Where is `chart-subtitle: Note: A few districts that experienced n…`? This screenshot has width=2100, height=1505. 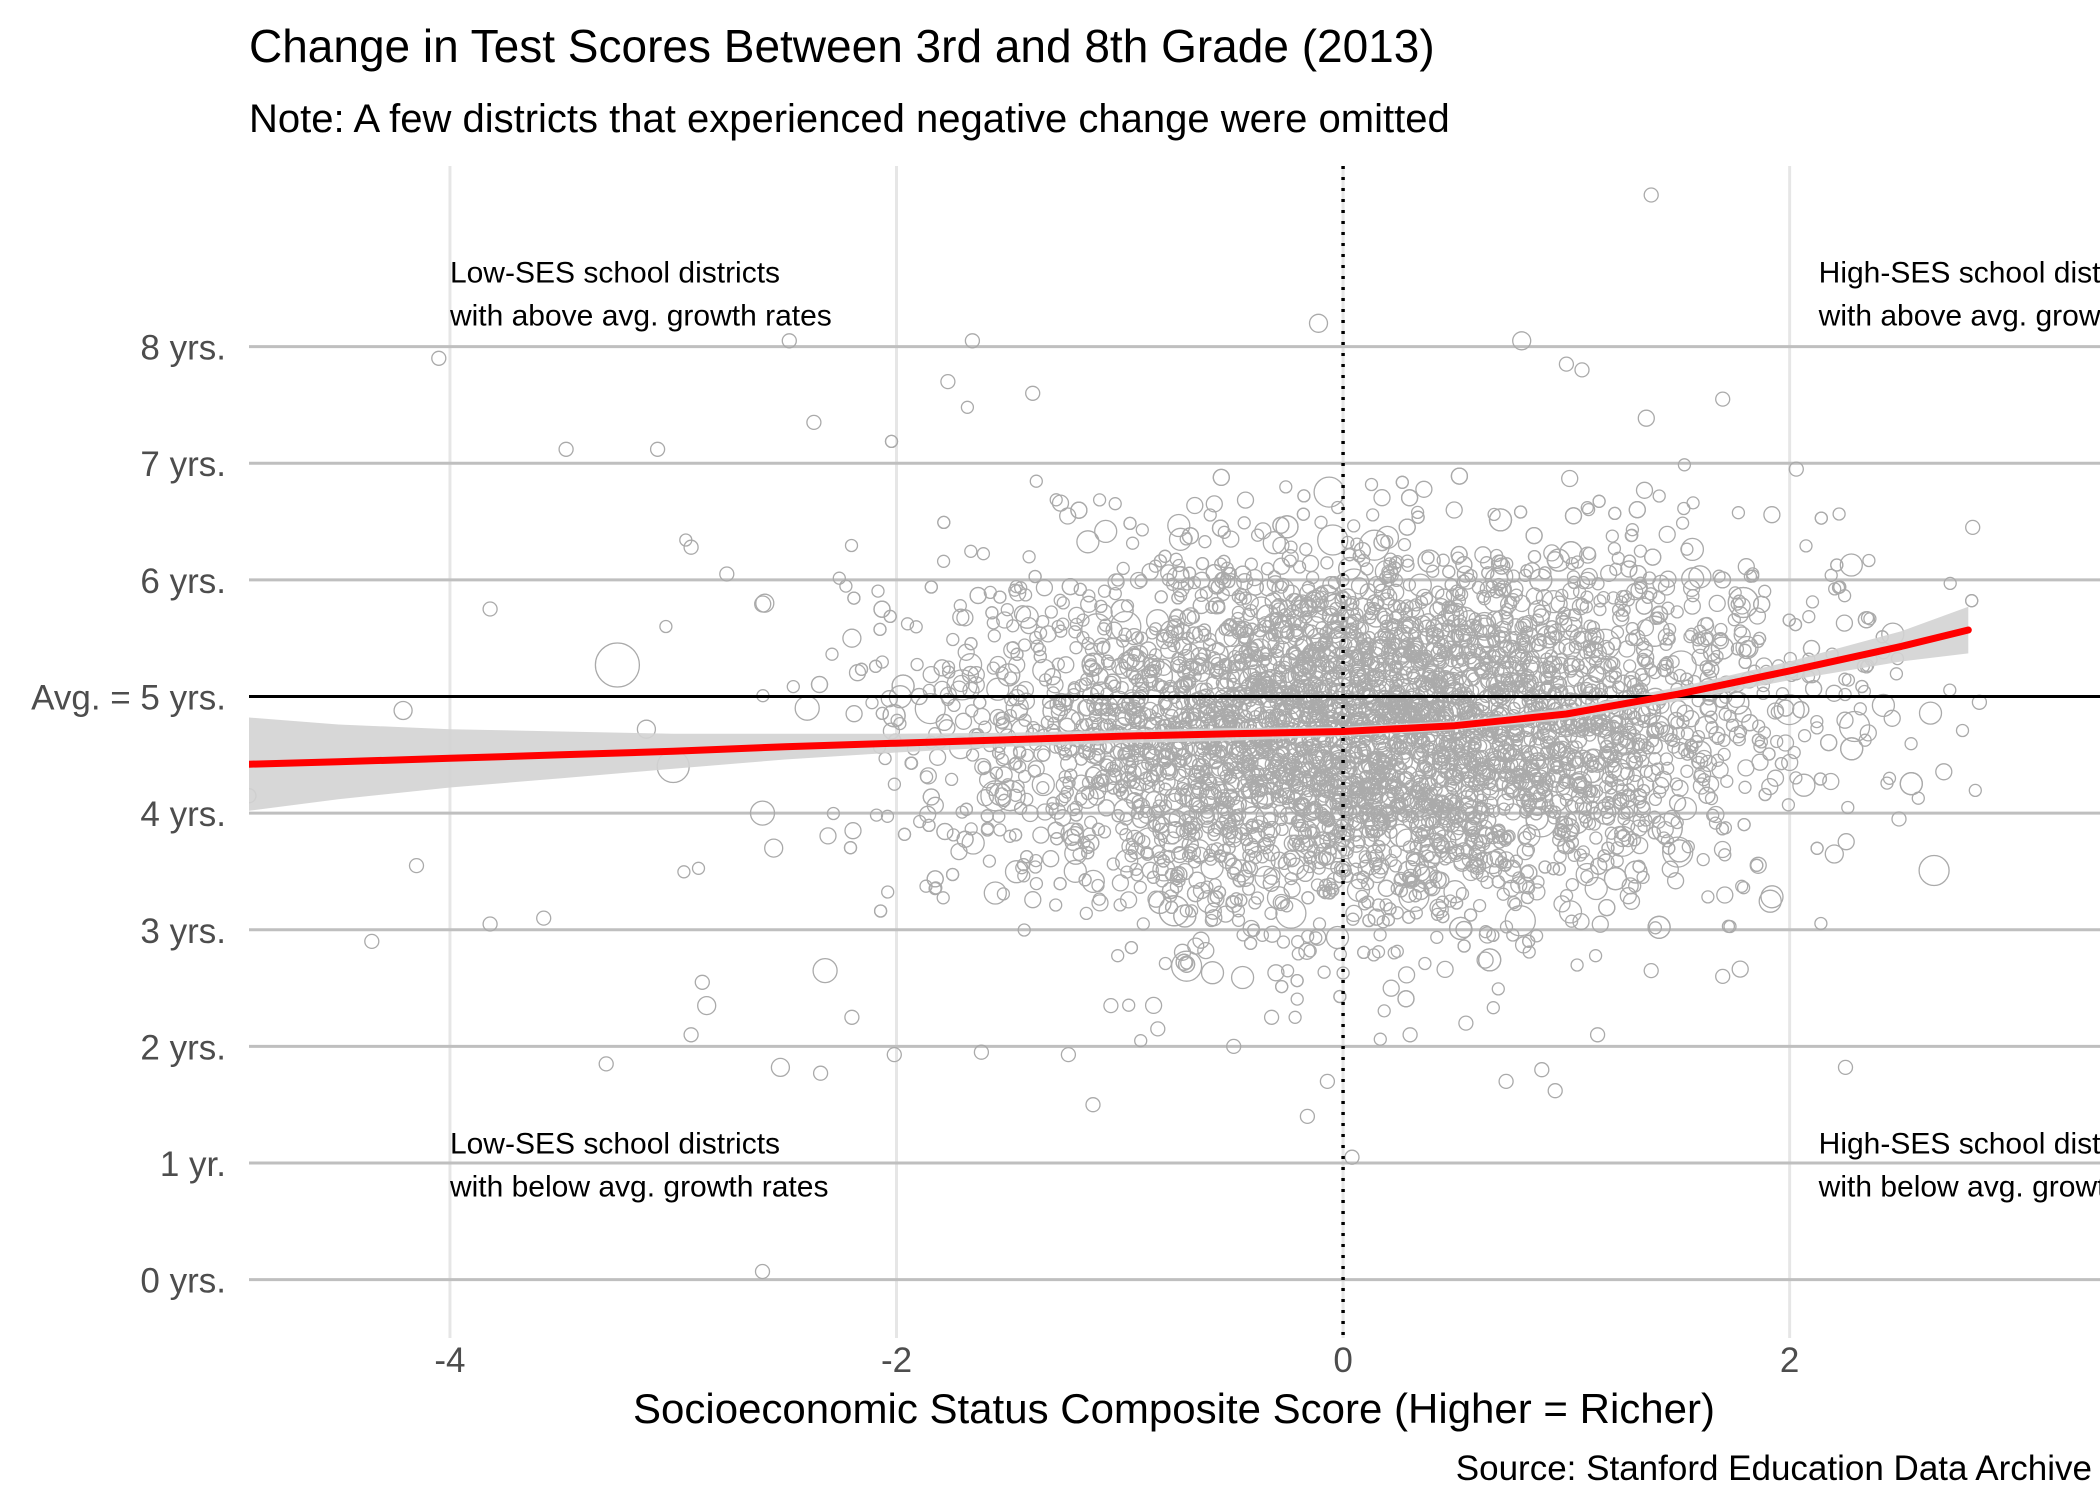 chart-subtitle: Note: A few districts that experienced n… is located at coordinates (849, 119).